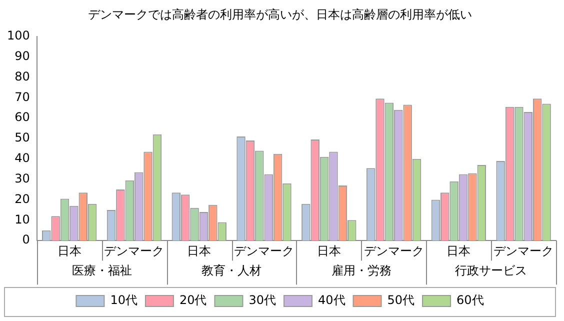 This screenshot has width=564, height=321. I want to click on y-tick-label: 50, so click(22, 137).